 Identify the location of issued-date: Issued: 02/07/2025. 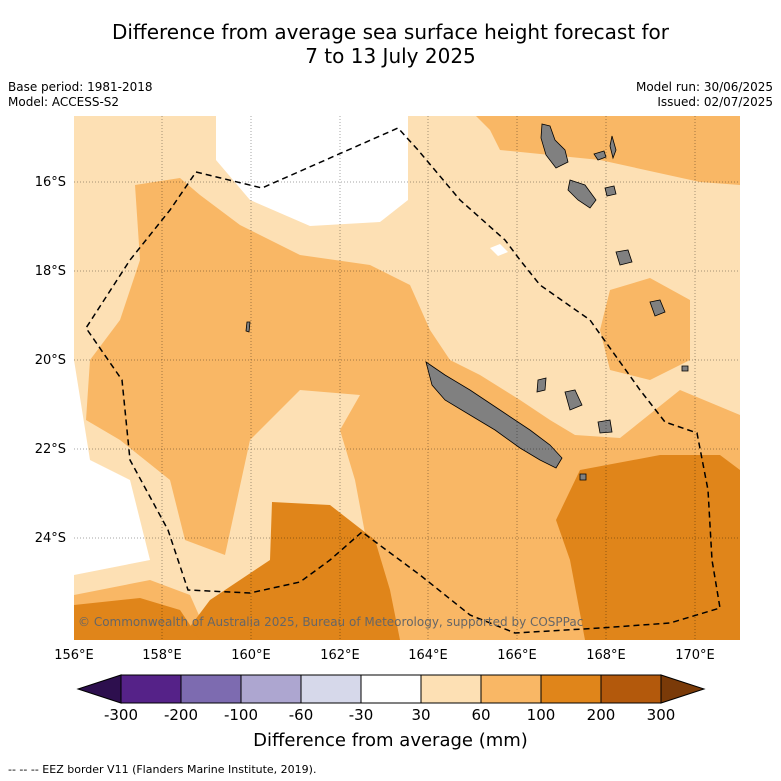
(715, 102).